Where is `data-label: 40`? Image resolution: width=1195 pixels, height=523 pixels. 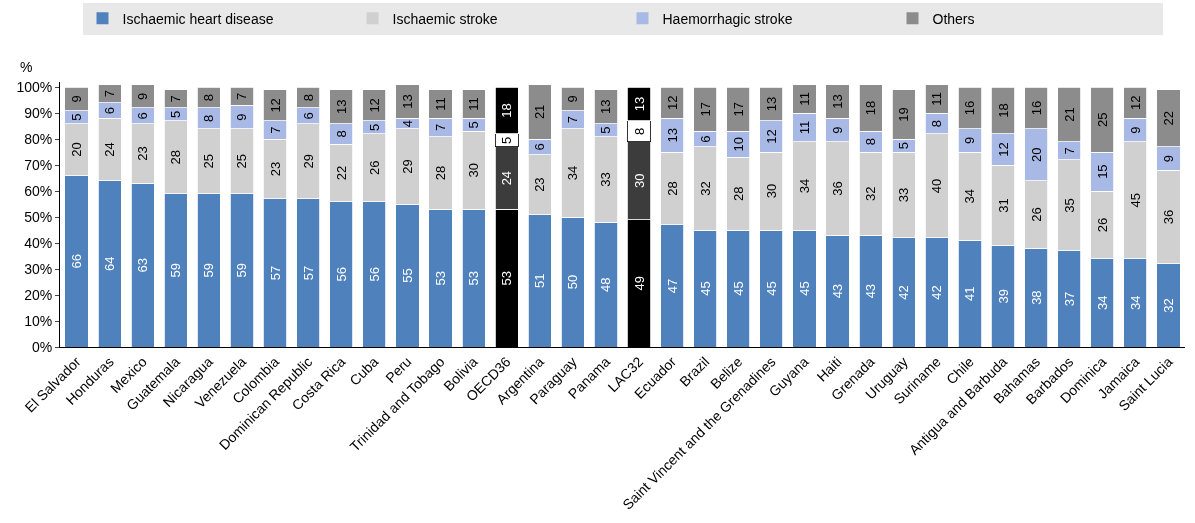
data-label: 40 is located at coordinates (937, 186).